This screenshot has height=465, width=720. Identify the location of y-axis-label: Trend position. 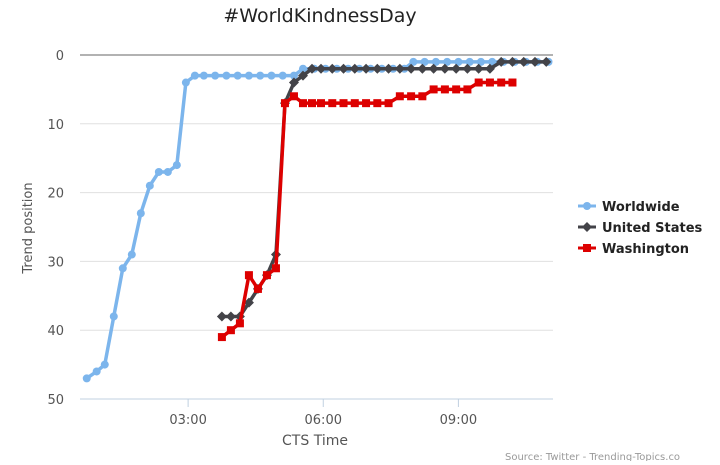
(28, 228).